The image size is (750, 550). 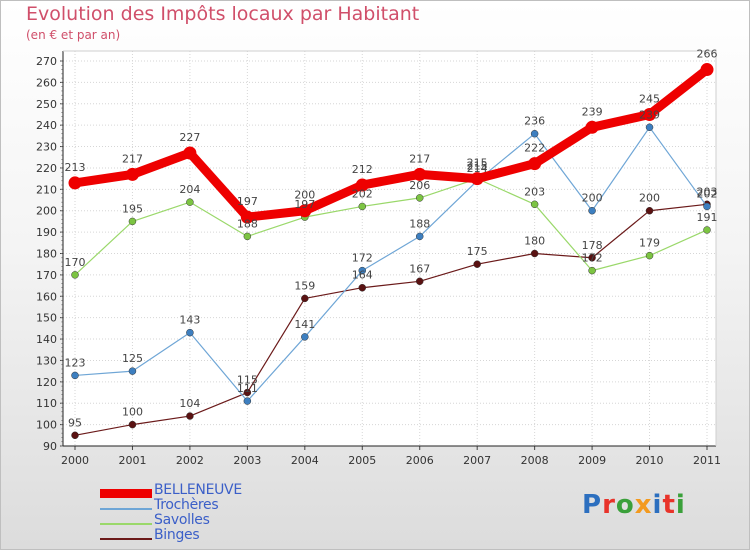 I want to click on legend-swatch-trocheres, so click(x=126, y=509).